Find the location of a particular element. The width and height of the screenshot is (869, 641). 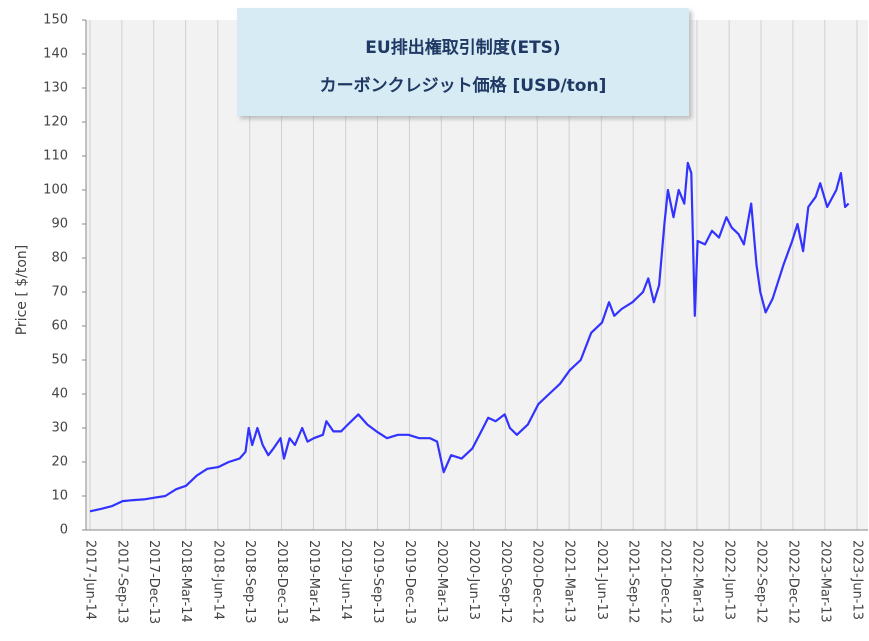

x-tick-label: 2023-Jun-13 is located at coordinates (857, 580).